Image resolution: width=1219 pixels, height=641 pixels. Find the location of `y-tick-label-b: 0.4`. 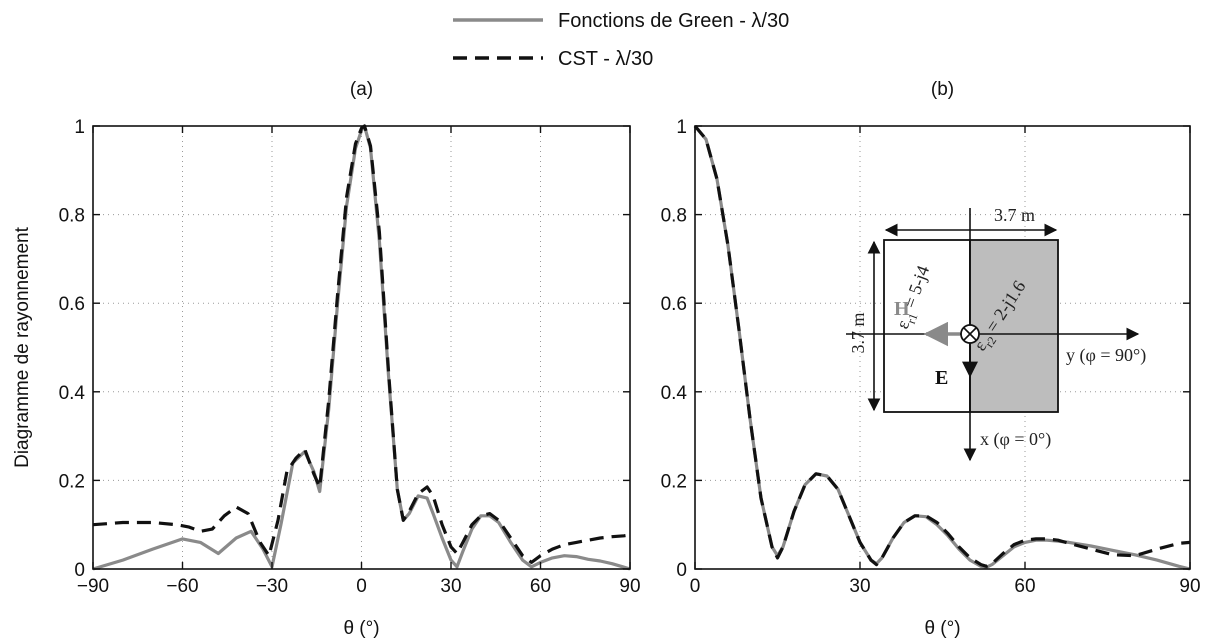

y-tick-label-b: 0.4 is located at coordinates (674, 393).